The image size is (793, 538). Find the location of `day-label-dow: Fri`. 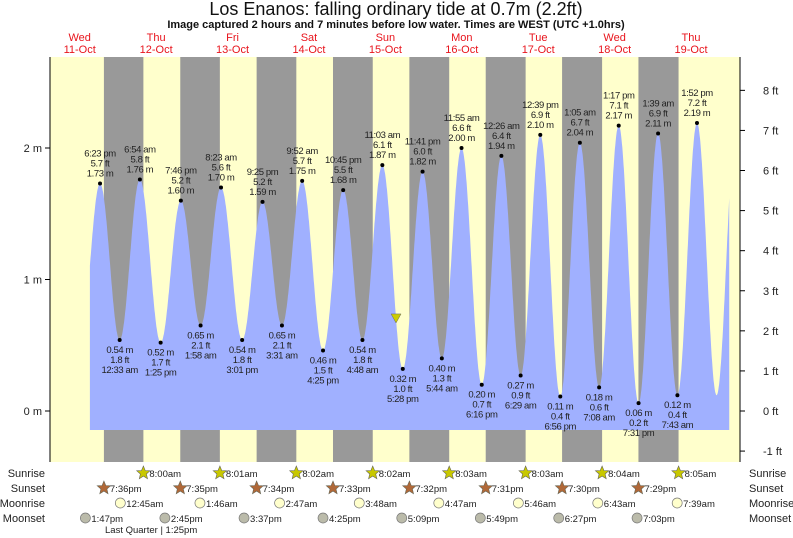

day-label-dow: Fri is located at coordinates (232, 38).